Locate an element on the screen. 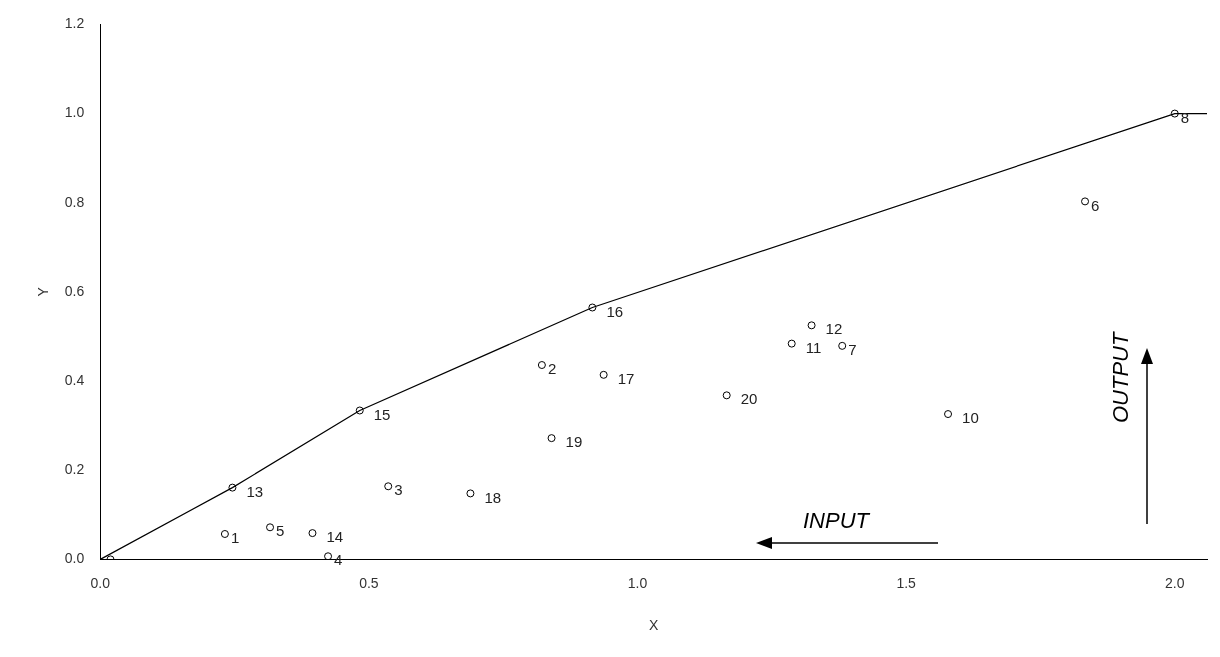  annotation: 18 is located at coordinates (493, 497).